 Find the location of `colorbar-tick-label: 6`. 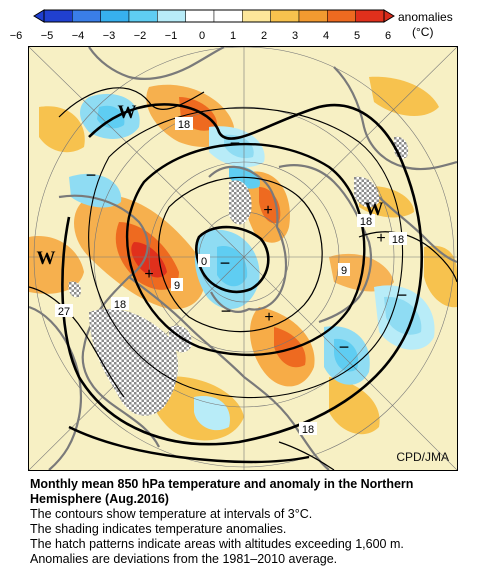

colorbar-tick-label: 6 is located at coordinates (388, 36).